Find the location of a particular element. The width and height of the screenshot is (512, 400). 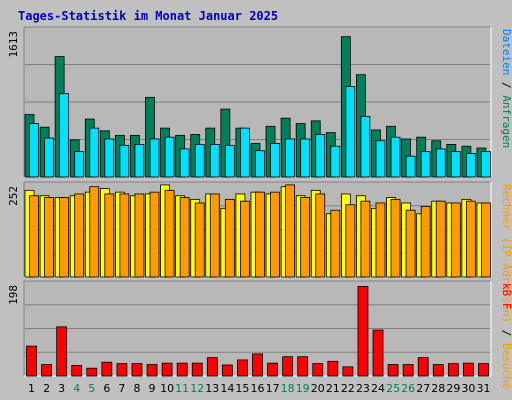

legend-label-part: kB F is located at coordinates (506, 296).